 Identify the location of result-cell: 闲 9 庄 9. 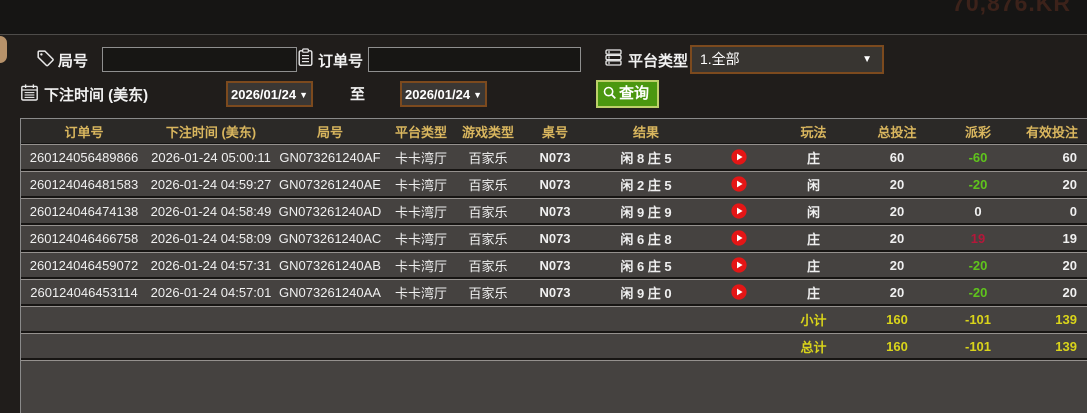
(646, 211).